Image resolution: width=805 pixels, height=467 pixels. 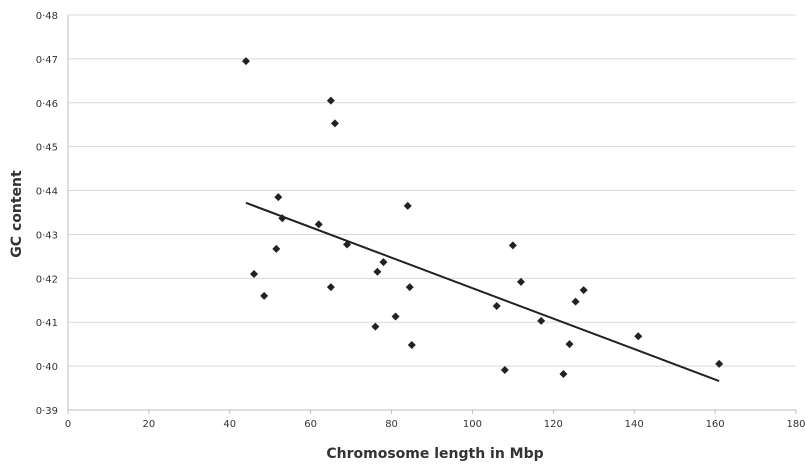 I want to click on y-tick-label: 0·39, so click(x=47, y=411).